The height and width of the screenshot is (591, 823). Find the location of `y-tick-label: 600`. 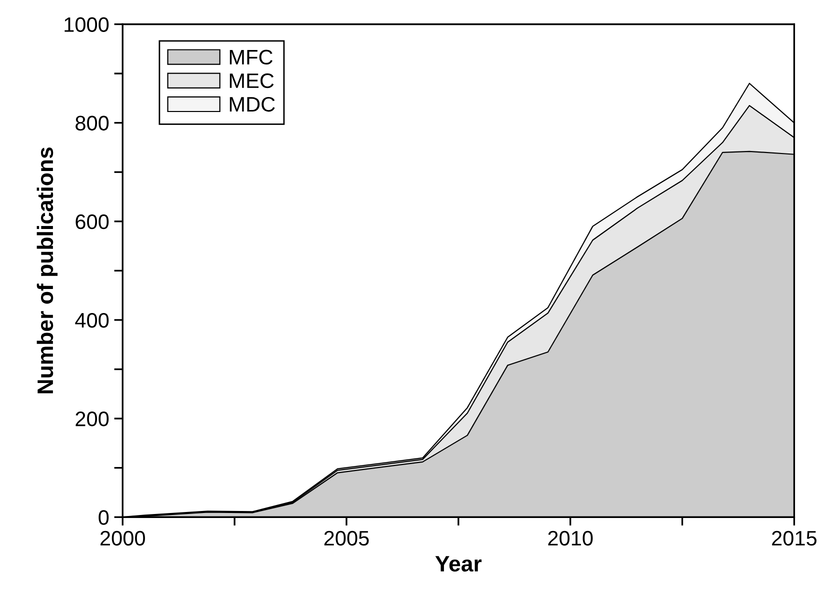

y-tick-label: 600 is located at coordinates (92, 222).